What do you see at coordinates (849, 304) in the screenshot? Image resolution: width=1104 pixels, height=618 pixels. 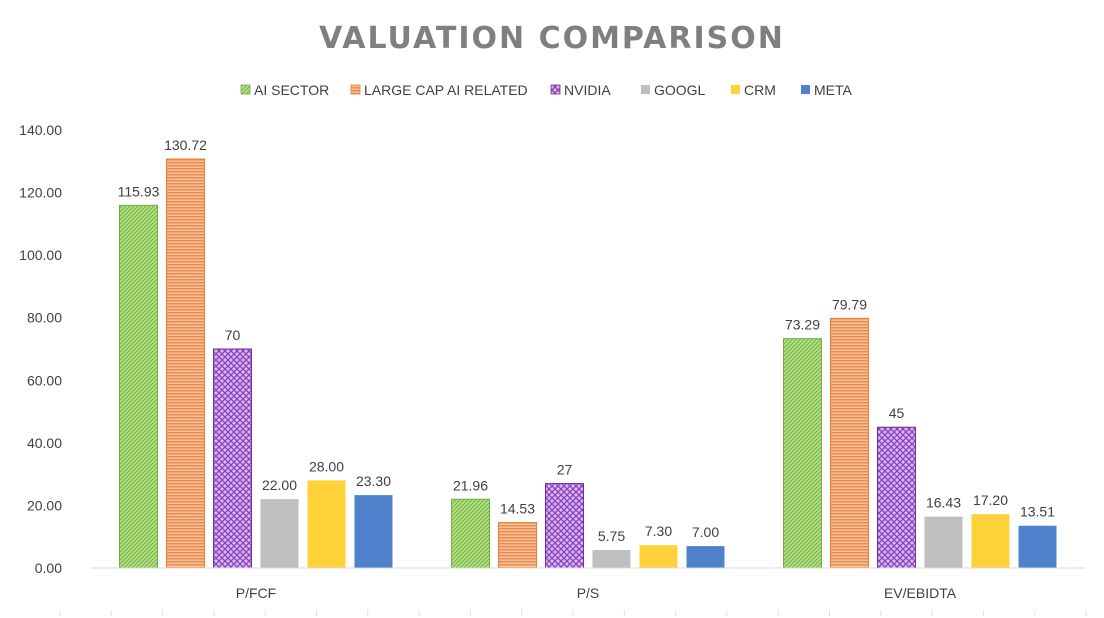 I see `data-label: 79.79` at bounding box center [849, 304].